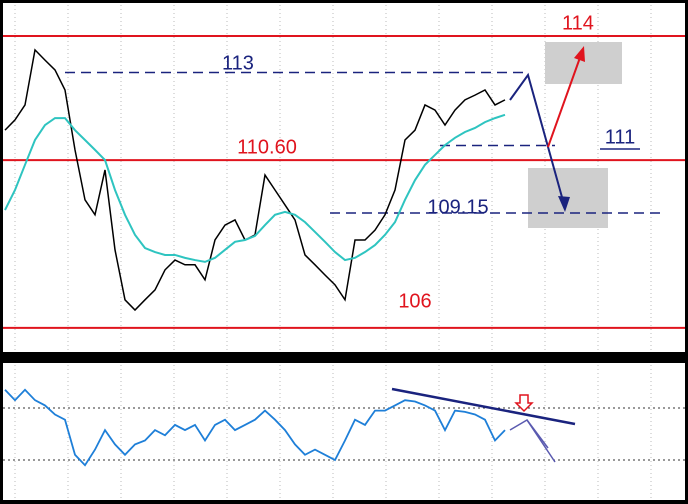 The width and height of the screenshot is (688, 504). What do you see at coordinates (578, 23) in the screenshot?
I see `level-label: 114` at bounding box center [578, 23].